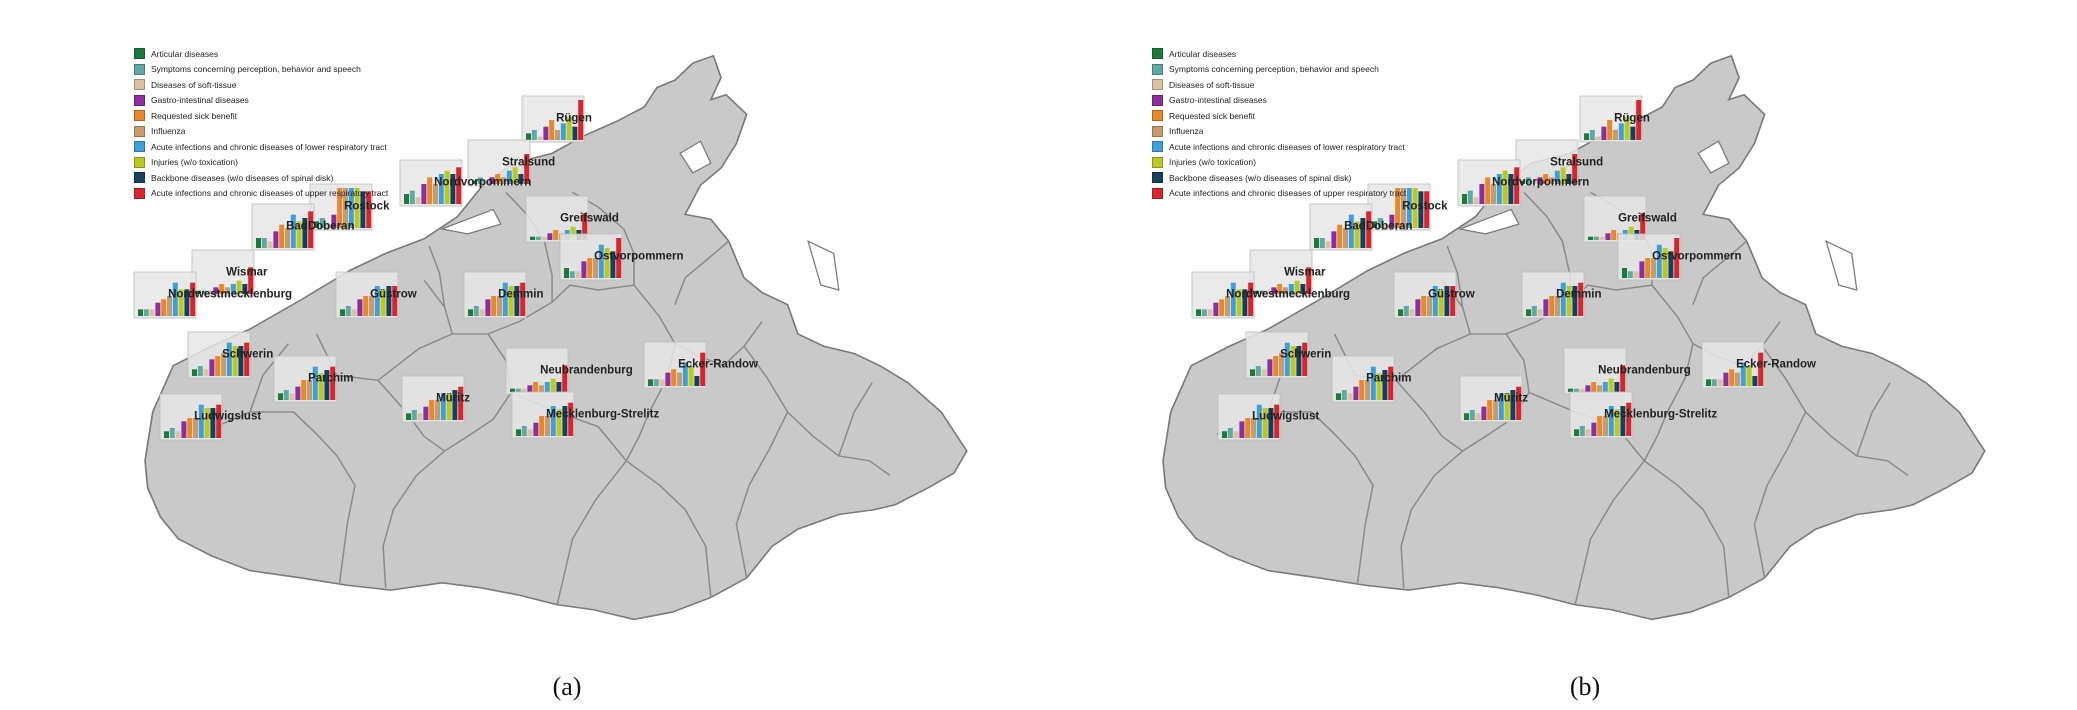 The height and width of the screenshot is (710, 2077). I want to click on district-label: Müritz, so click(453, 398).